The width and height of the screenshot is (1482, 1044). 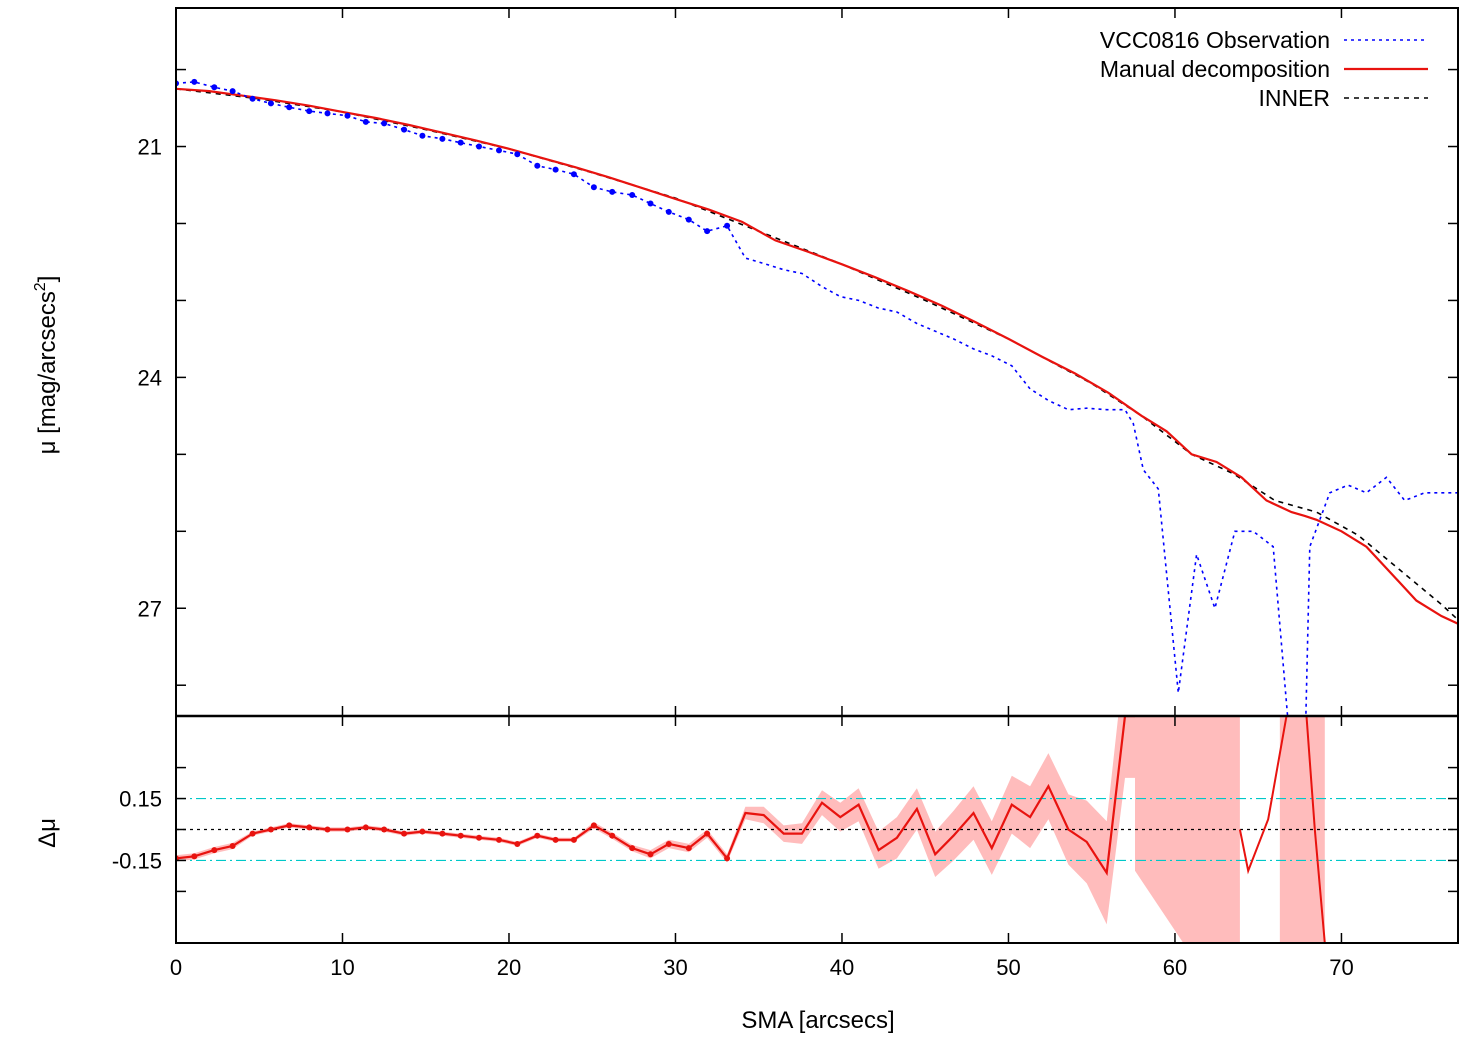 I want to click on legend-entry-label: Manual decomposition, so click(x=1215, y=69).